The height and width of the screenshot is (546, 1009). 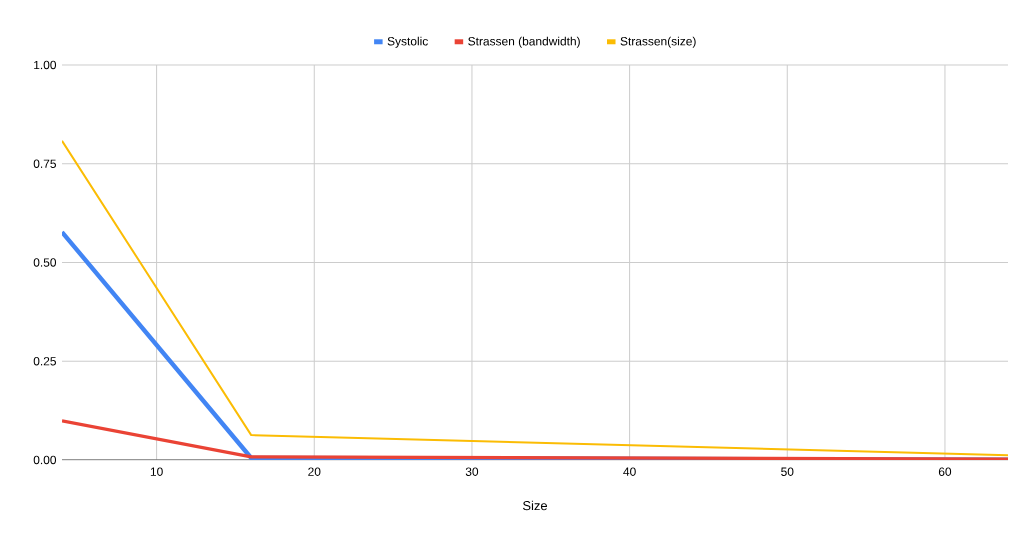 I want to click on y-tick-label: 1.00, so click(x=45, y=65).